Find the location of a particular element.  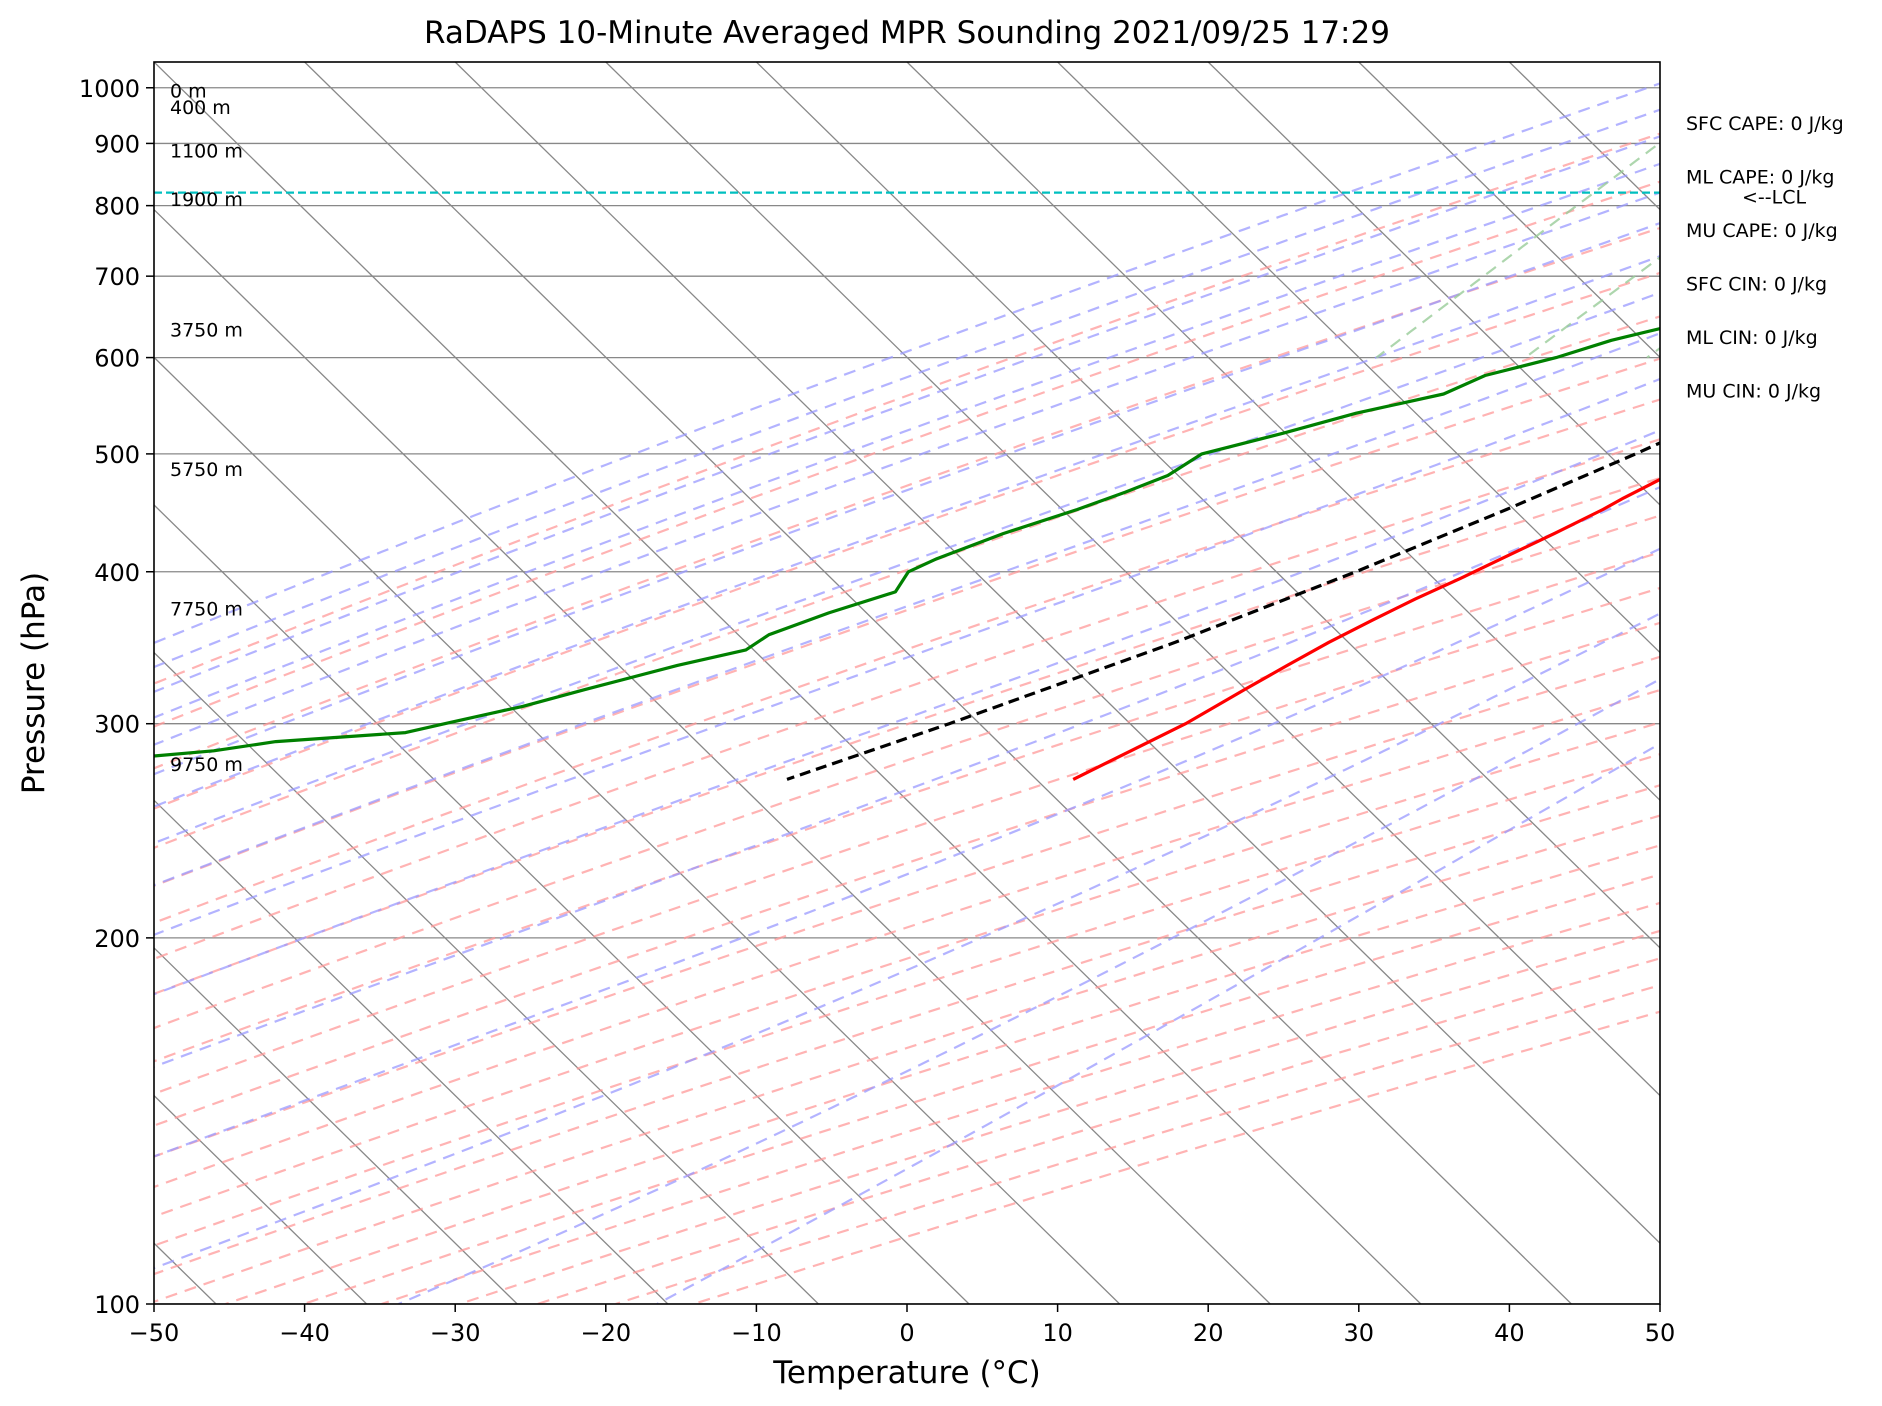

y-tick-label: 700 is located at coordinates (117, 277).